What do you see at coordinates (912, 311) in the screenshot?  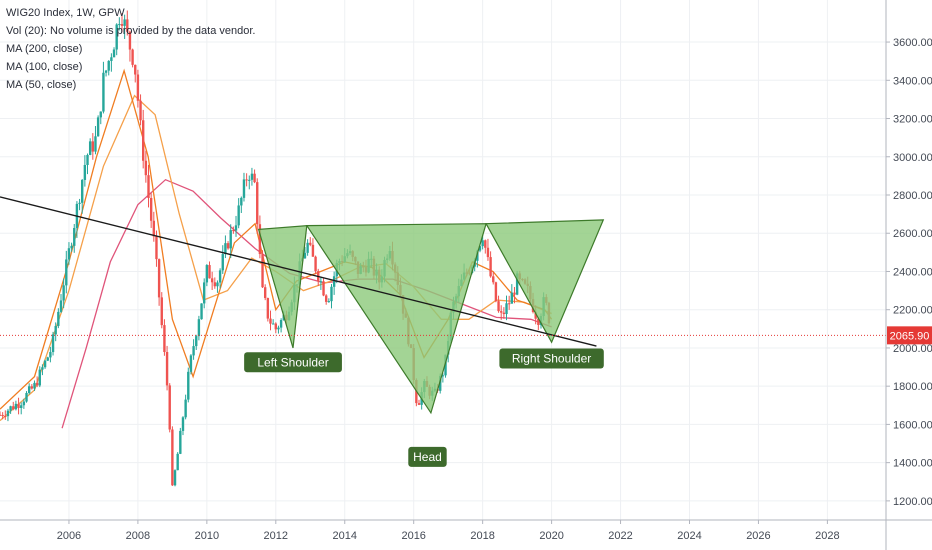 I see `y-tick-label-5: 2200.00` at bounding box center [912, 311].